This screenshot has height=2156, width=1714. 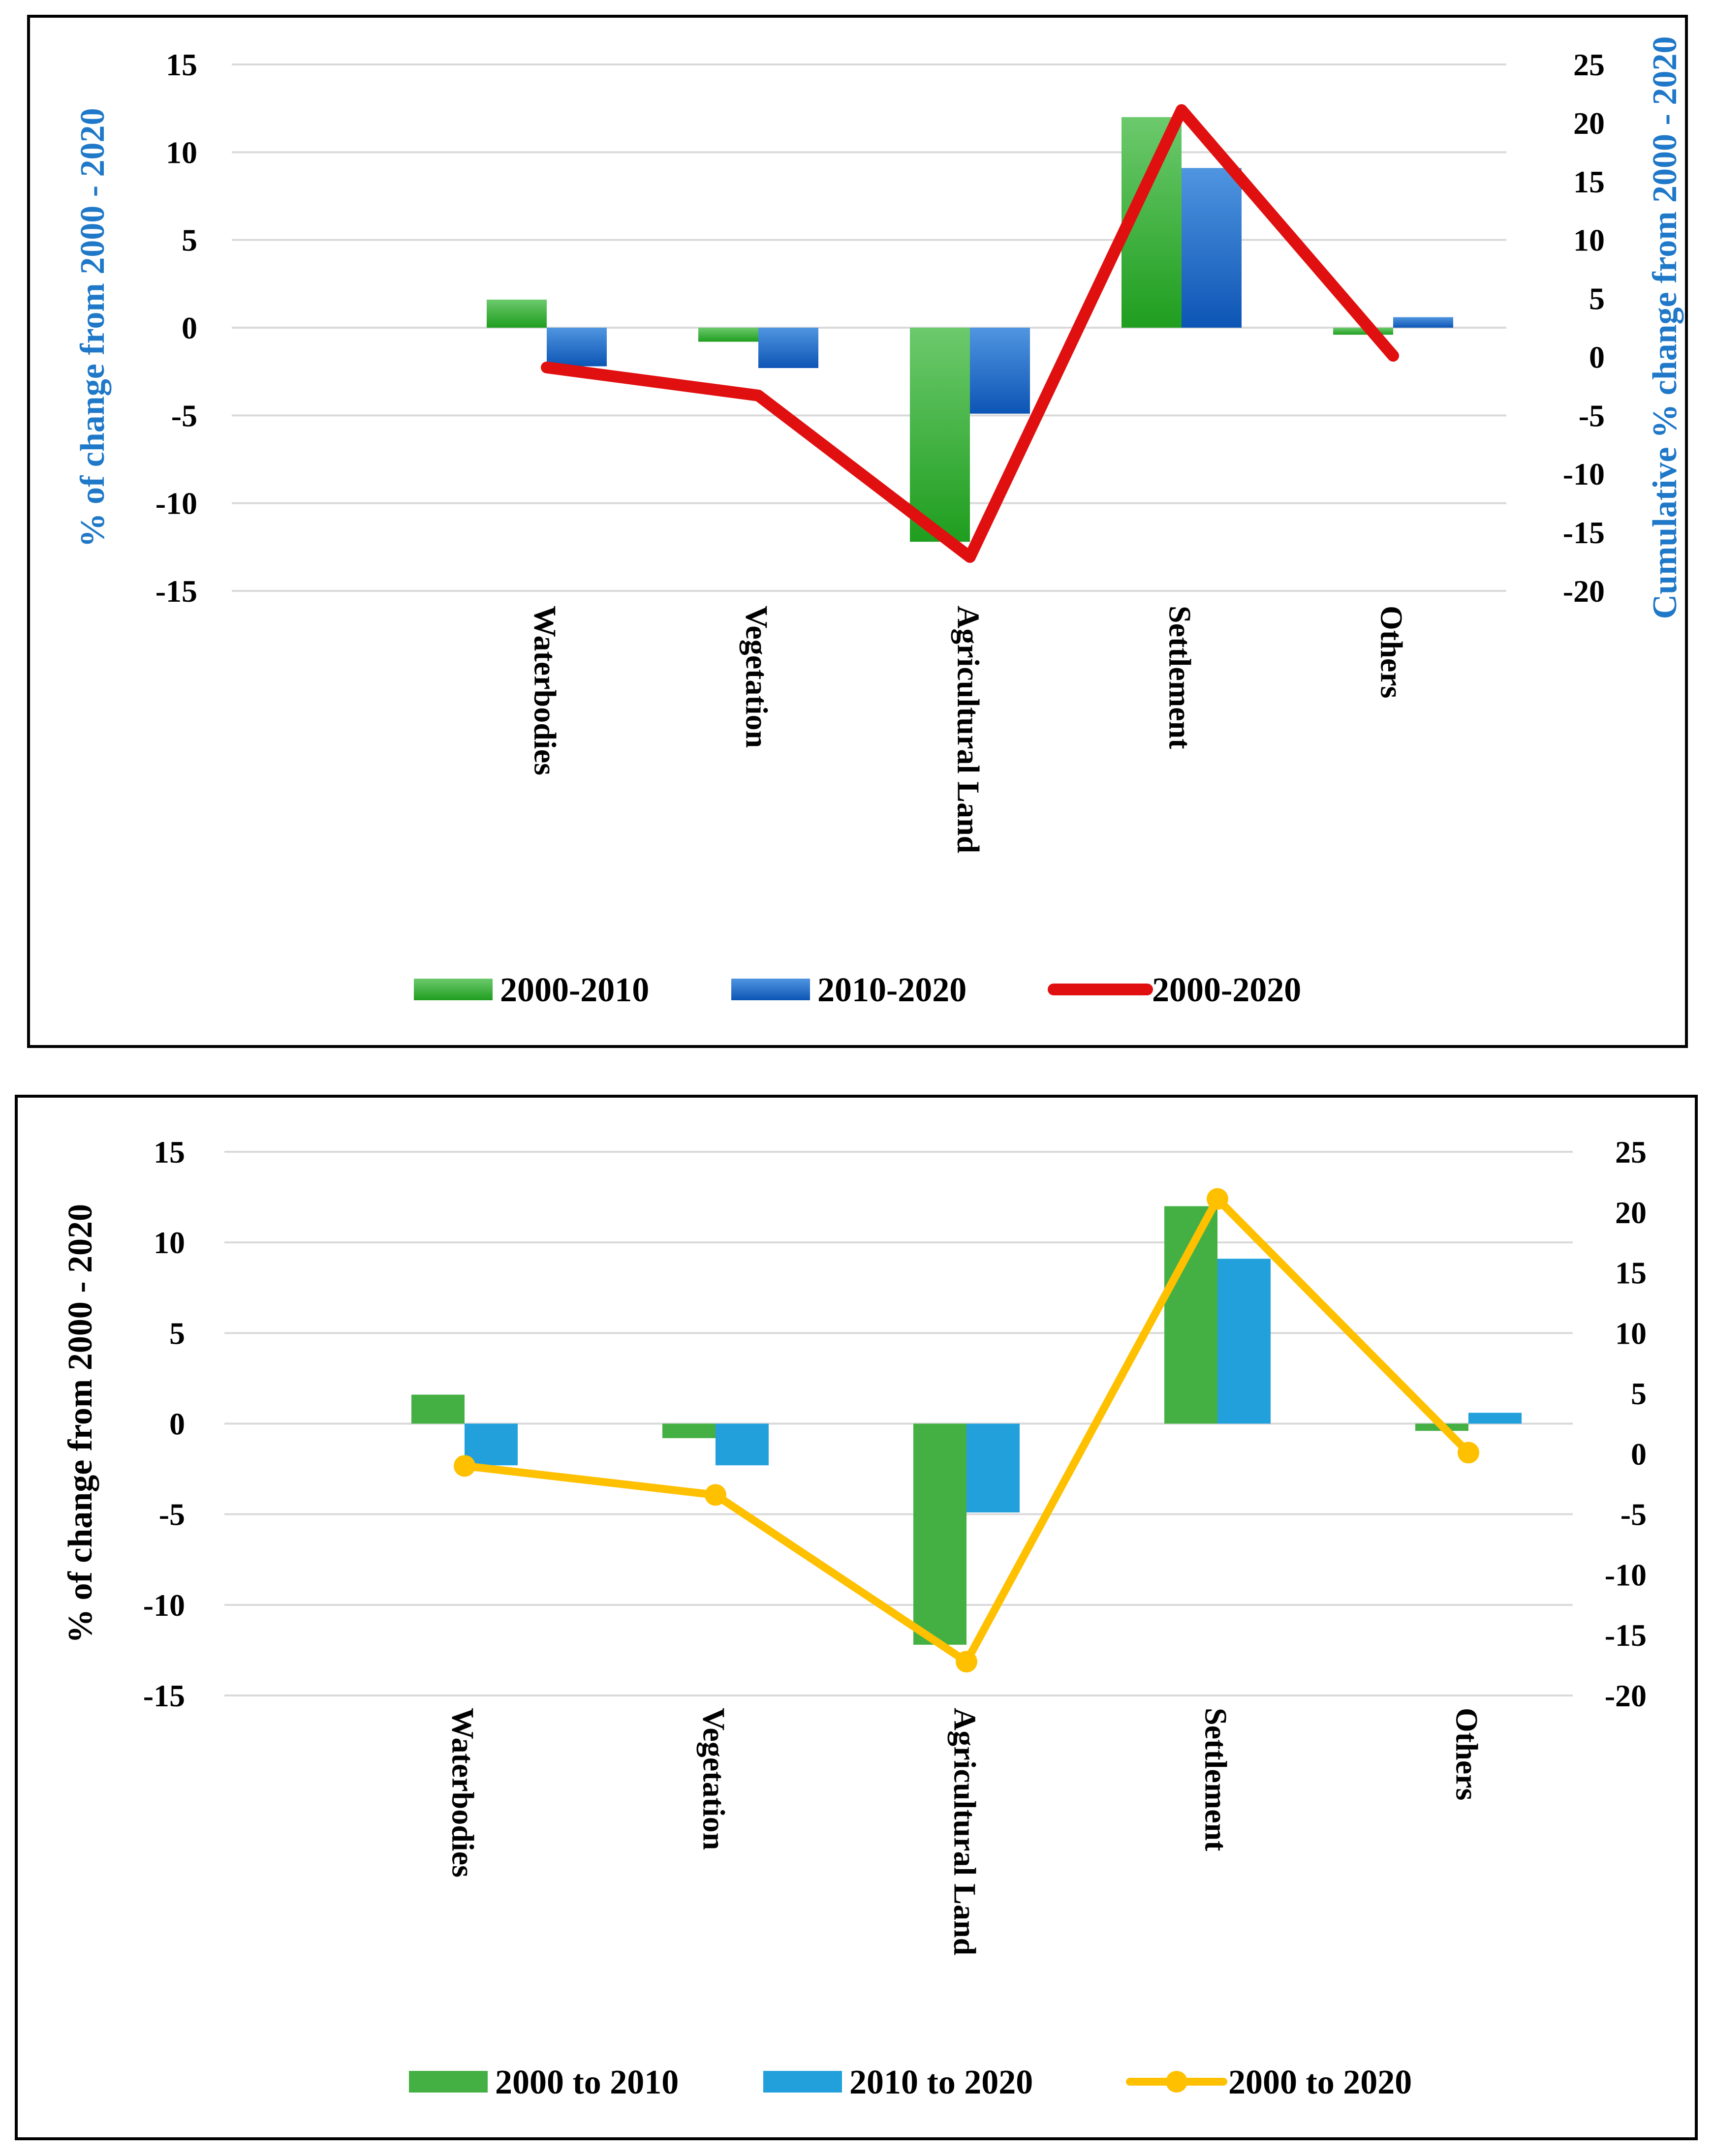 I want to click on legend-swatch-2010-to-2020, so click(x=802, y=2082).